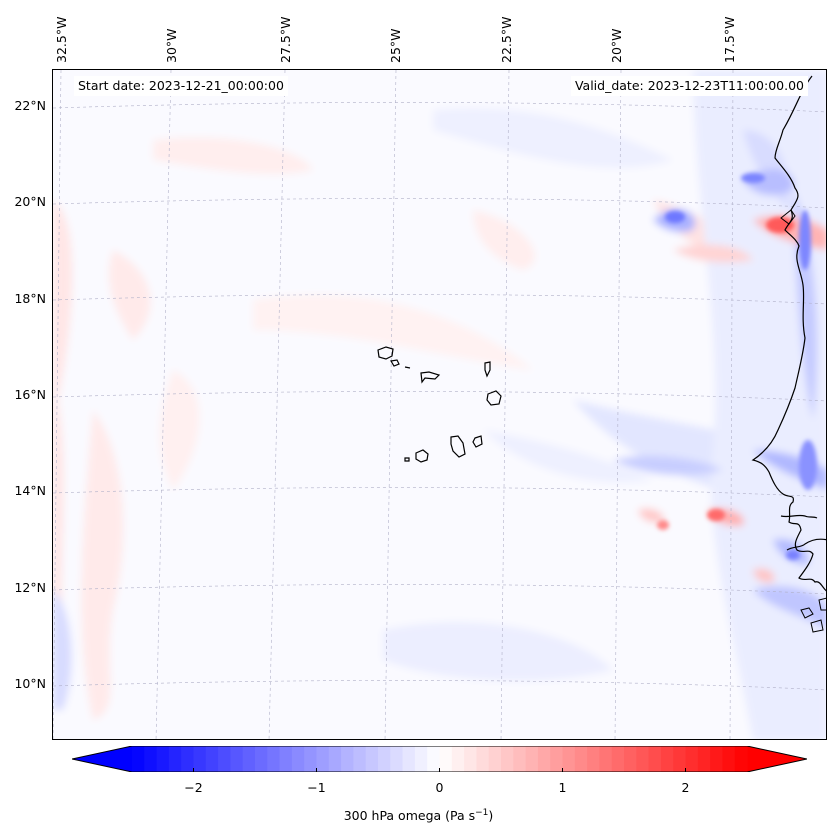  I want to click on colorbar-tick-label: −2, so click(193, 787).